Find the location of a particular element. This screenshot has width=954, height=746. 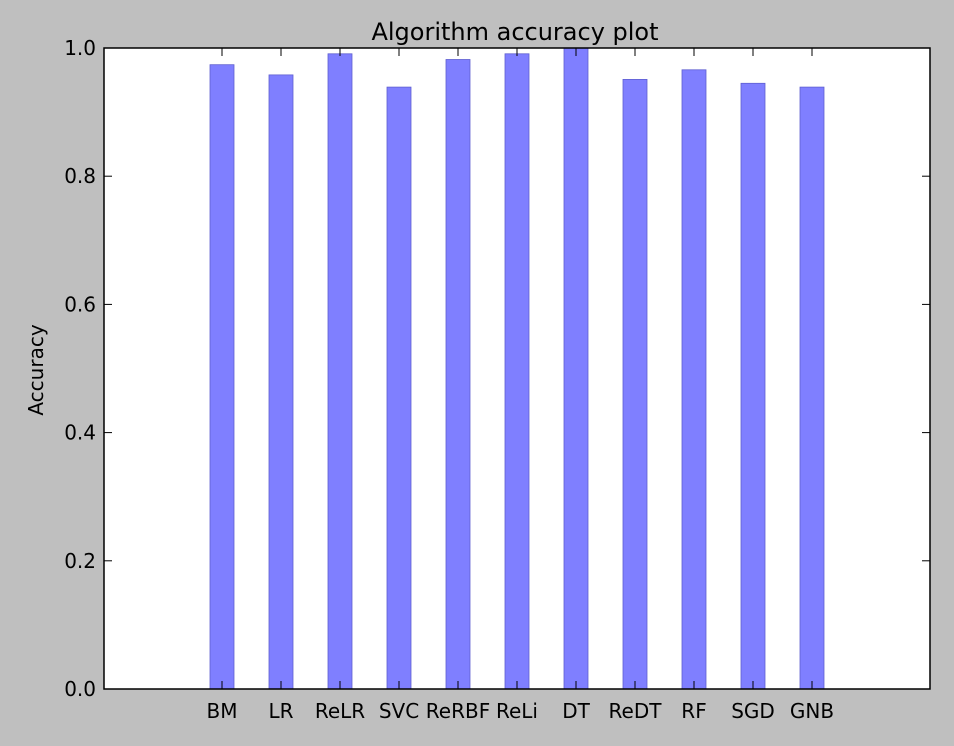

y-tick-label: 0.8 is located at coordinates (80, 176).